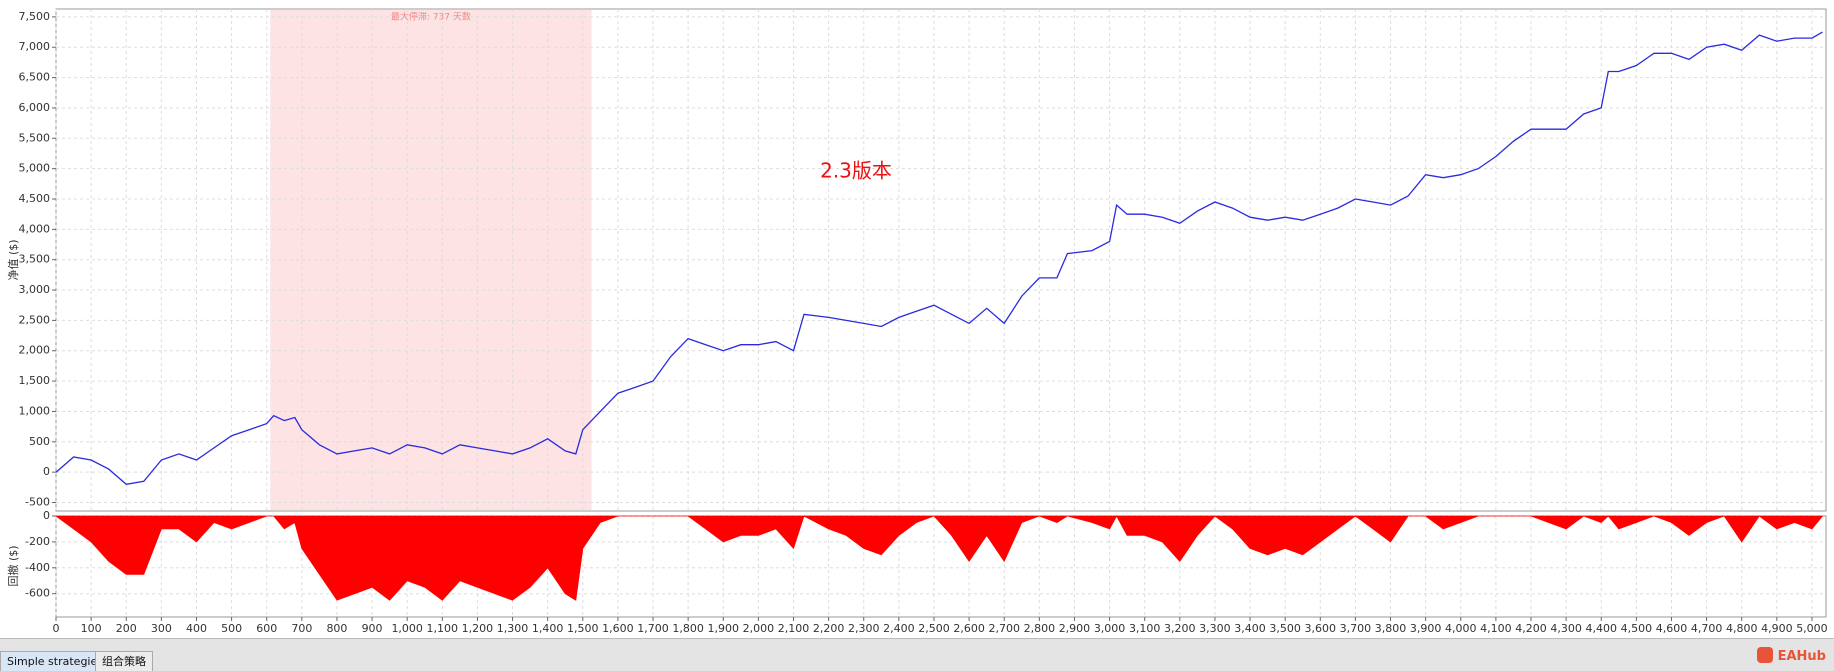 This screenshot has width=1834, height=671. What do you see at coordinates (1791, 655) in the screenshot?
I see `logo: EAHub` at bounding box center [1791, 655].